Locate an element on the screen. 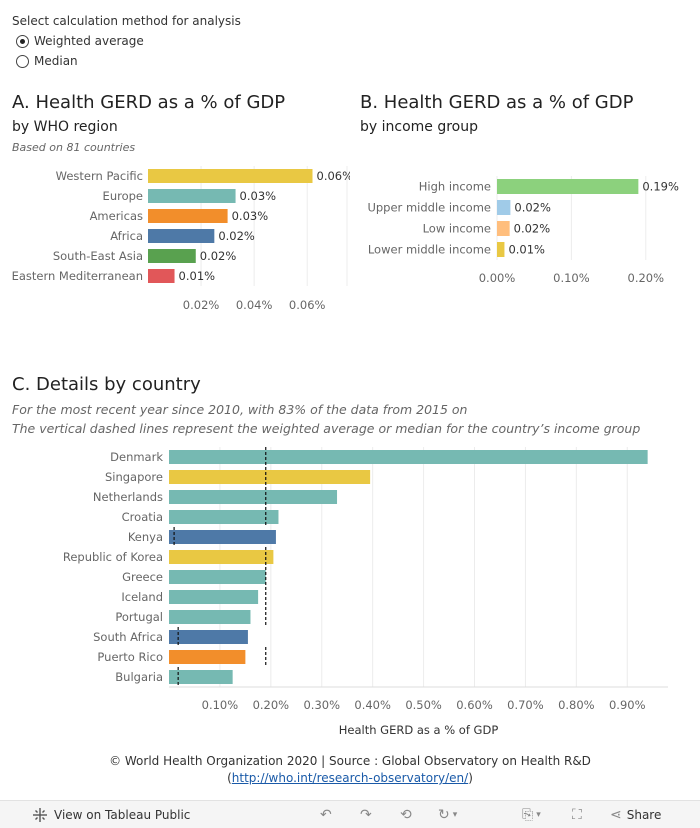  value-label-western-pacific: 0.06% is located at coordinates (333, 176).